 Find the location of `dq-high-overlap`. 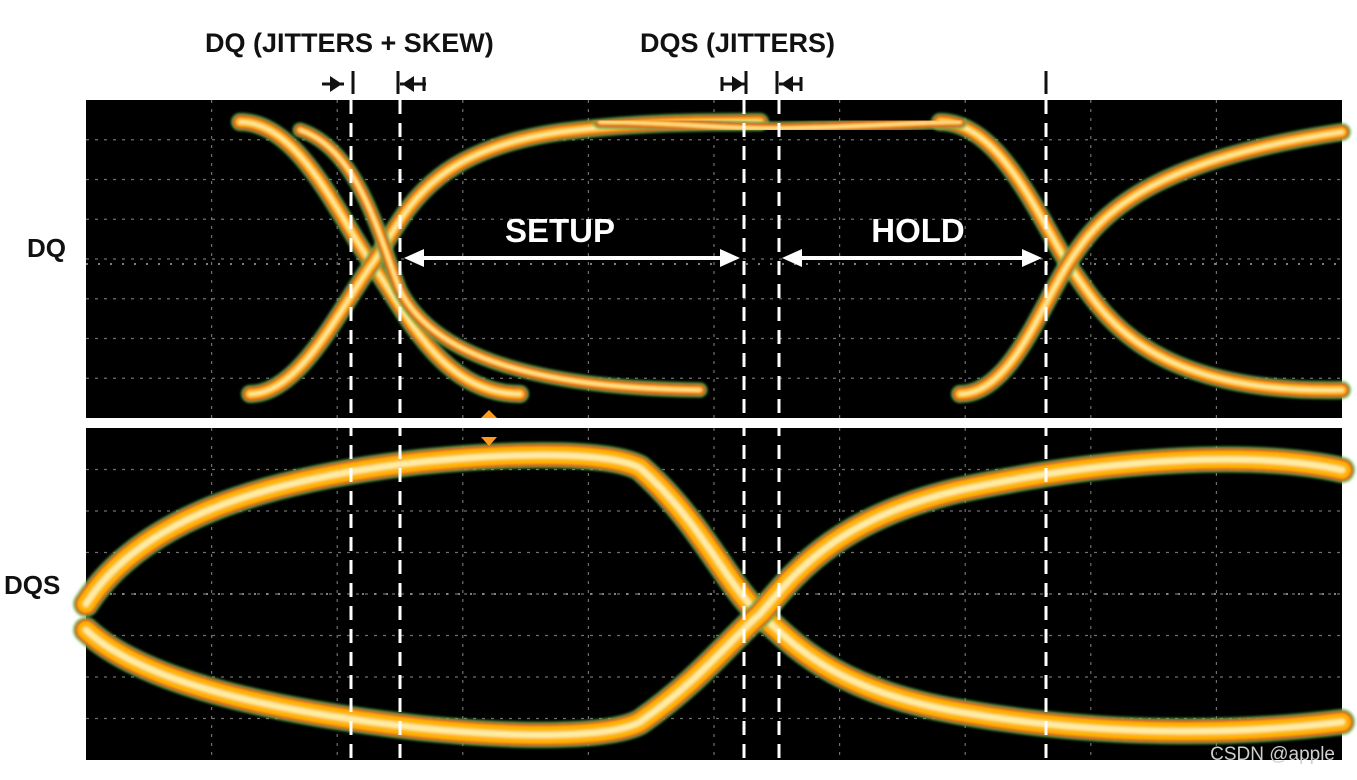

dq-high-overlap is located at coordinates (780, 125).